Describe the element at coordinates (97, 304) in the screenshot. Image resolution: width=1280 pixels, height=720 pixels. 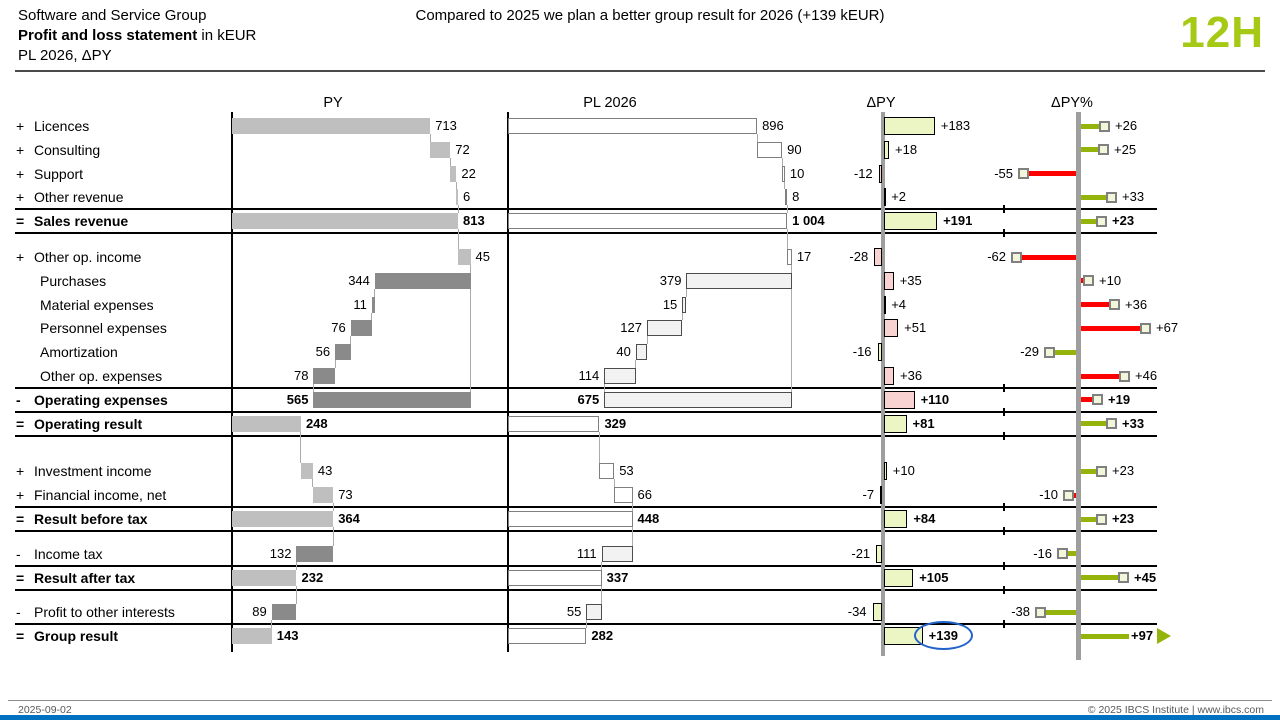
I see `row-label: Material expenses` at that location.